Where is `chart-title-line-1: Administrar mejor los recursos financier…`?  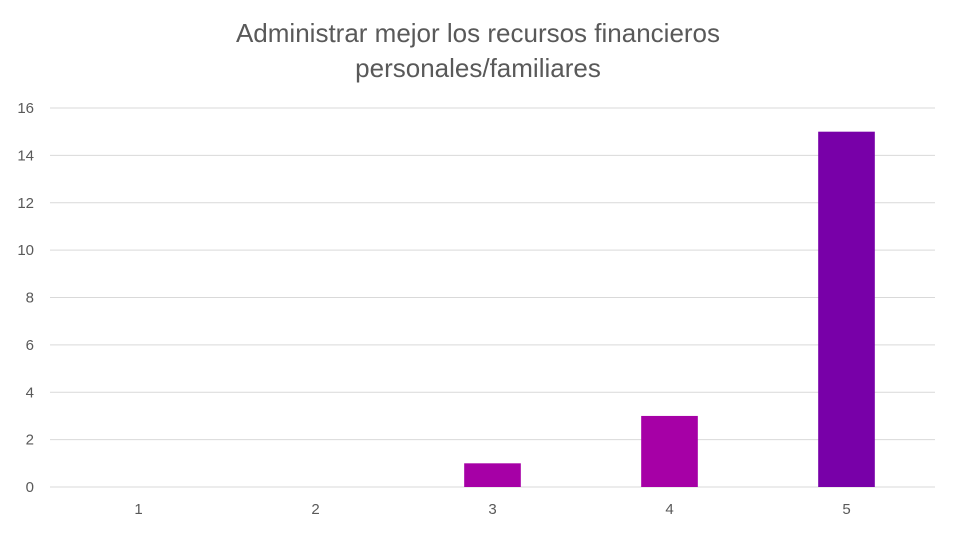 chart-title-line-1: Administrar mejor los recursos financier… is located at coordinates (478, 33).